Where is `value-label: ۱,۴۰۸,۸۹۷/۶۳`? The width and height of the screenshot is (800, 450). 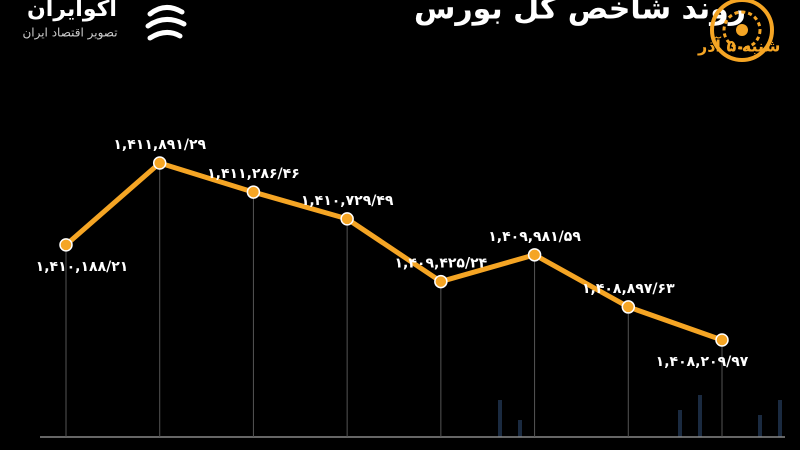
value-label: ۱,۴۰۸,۸۹۷/۶۳ is located at coordinates (628, 289).